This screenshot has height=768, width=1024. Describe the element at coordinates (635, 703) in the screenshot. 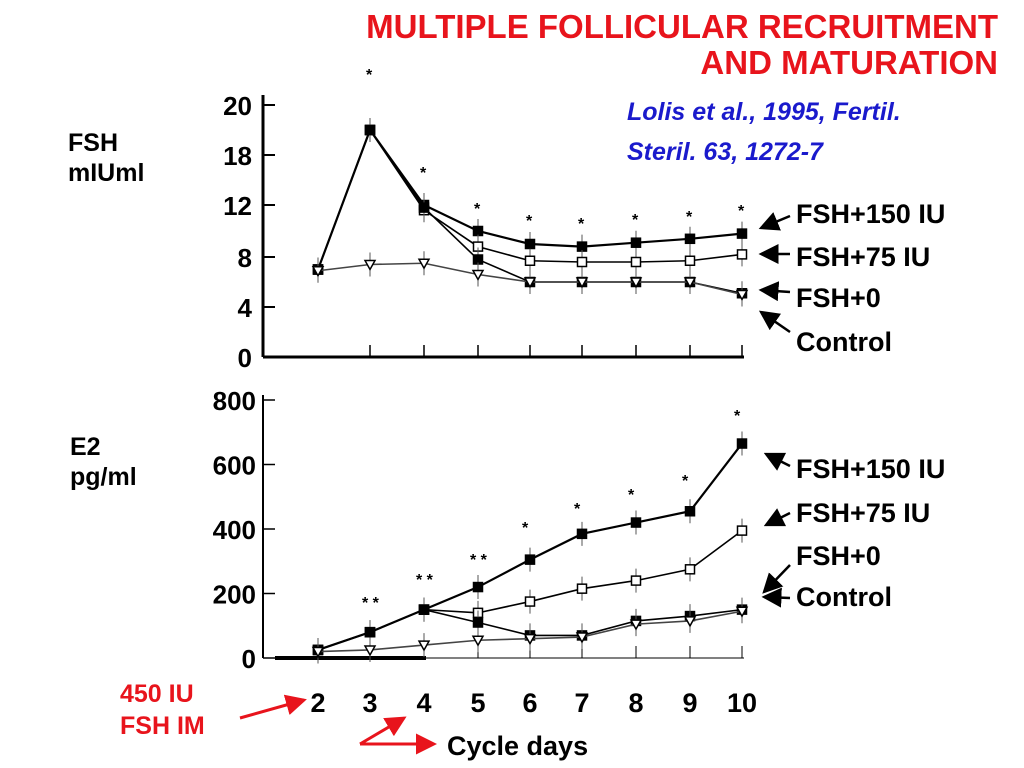

I see `x-tick-label: 8` at that location.